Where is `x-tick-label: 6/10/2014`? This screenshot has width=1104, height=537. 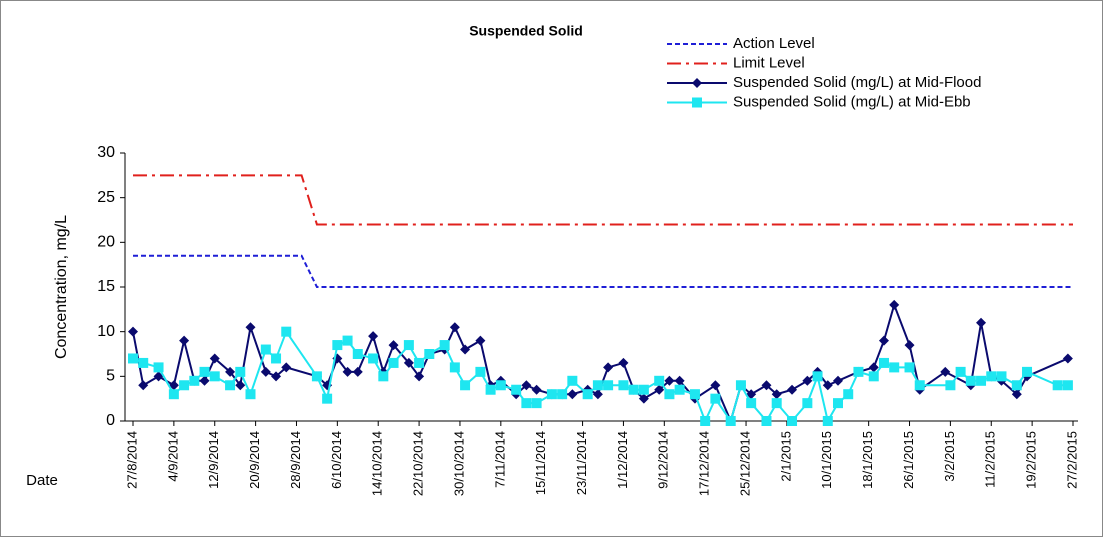
x-tick-label: 6/10/2014 is located at coordinates (336, 460).